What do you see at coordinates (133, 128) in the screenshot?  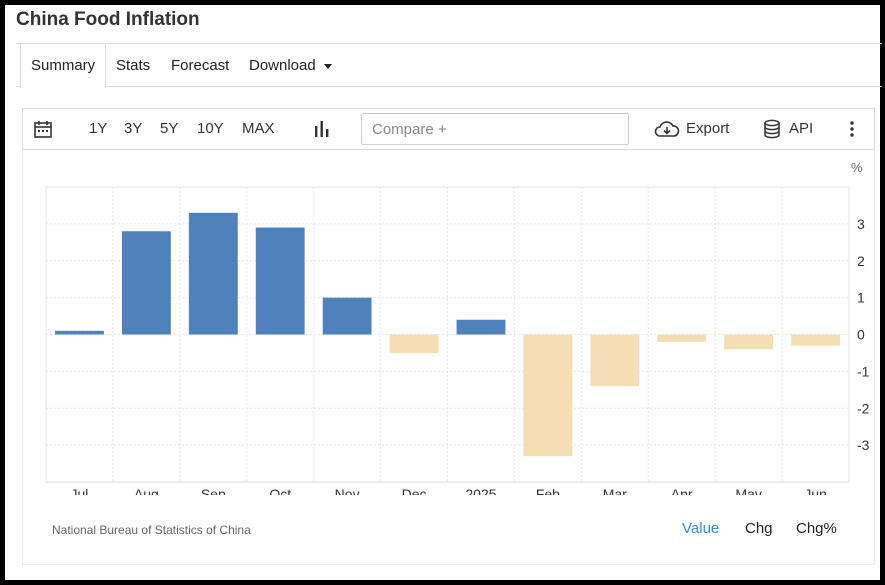 I see `range-3y-button: 3Y` at bounding box center [133, 128].